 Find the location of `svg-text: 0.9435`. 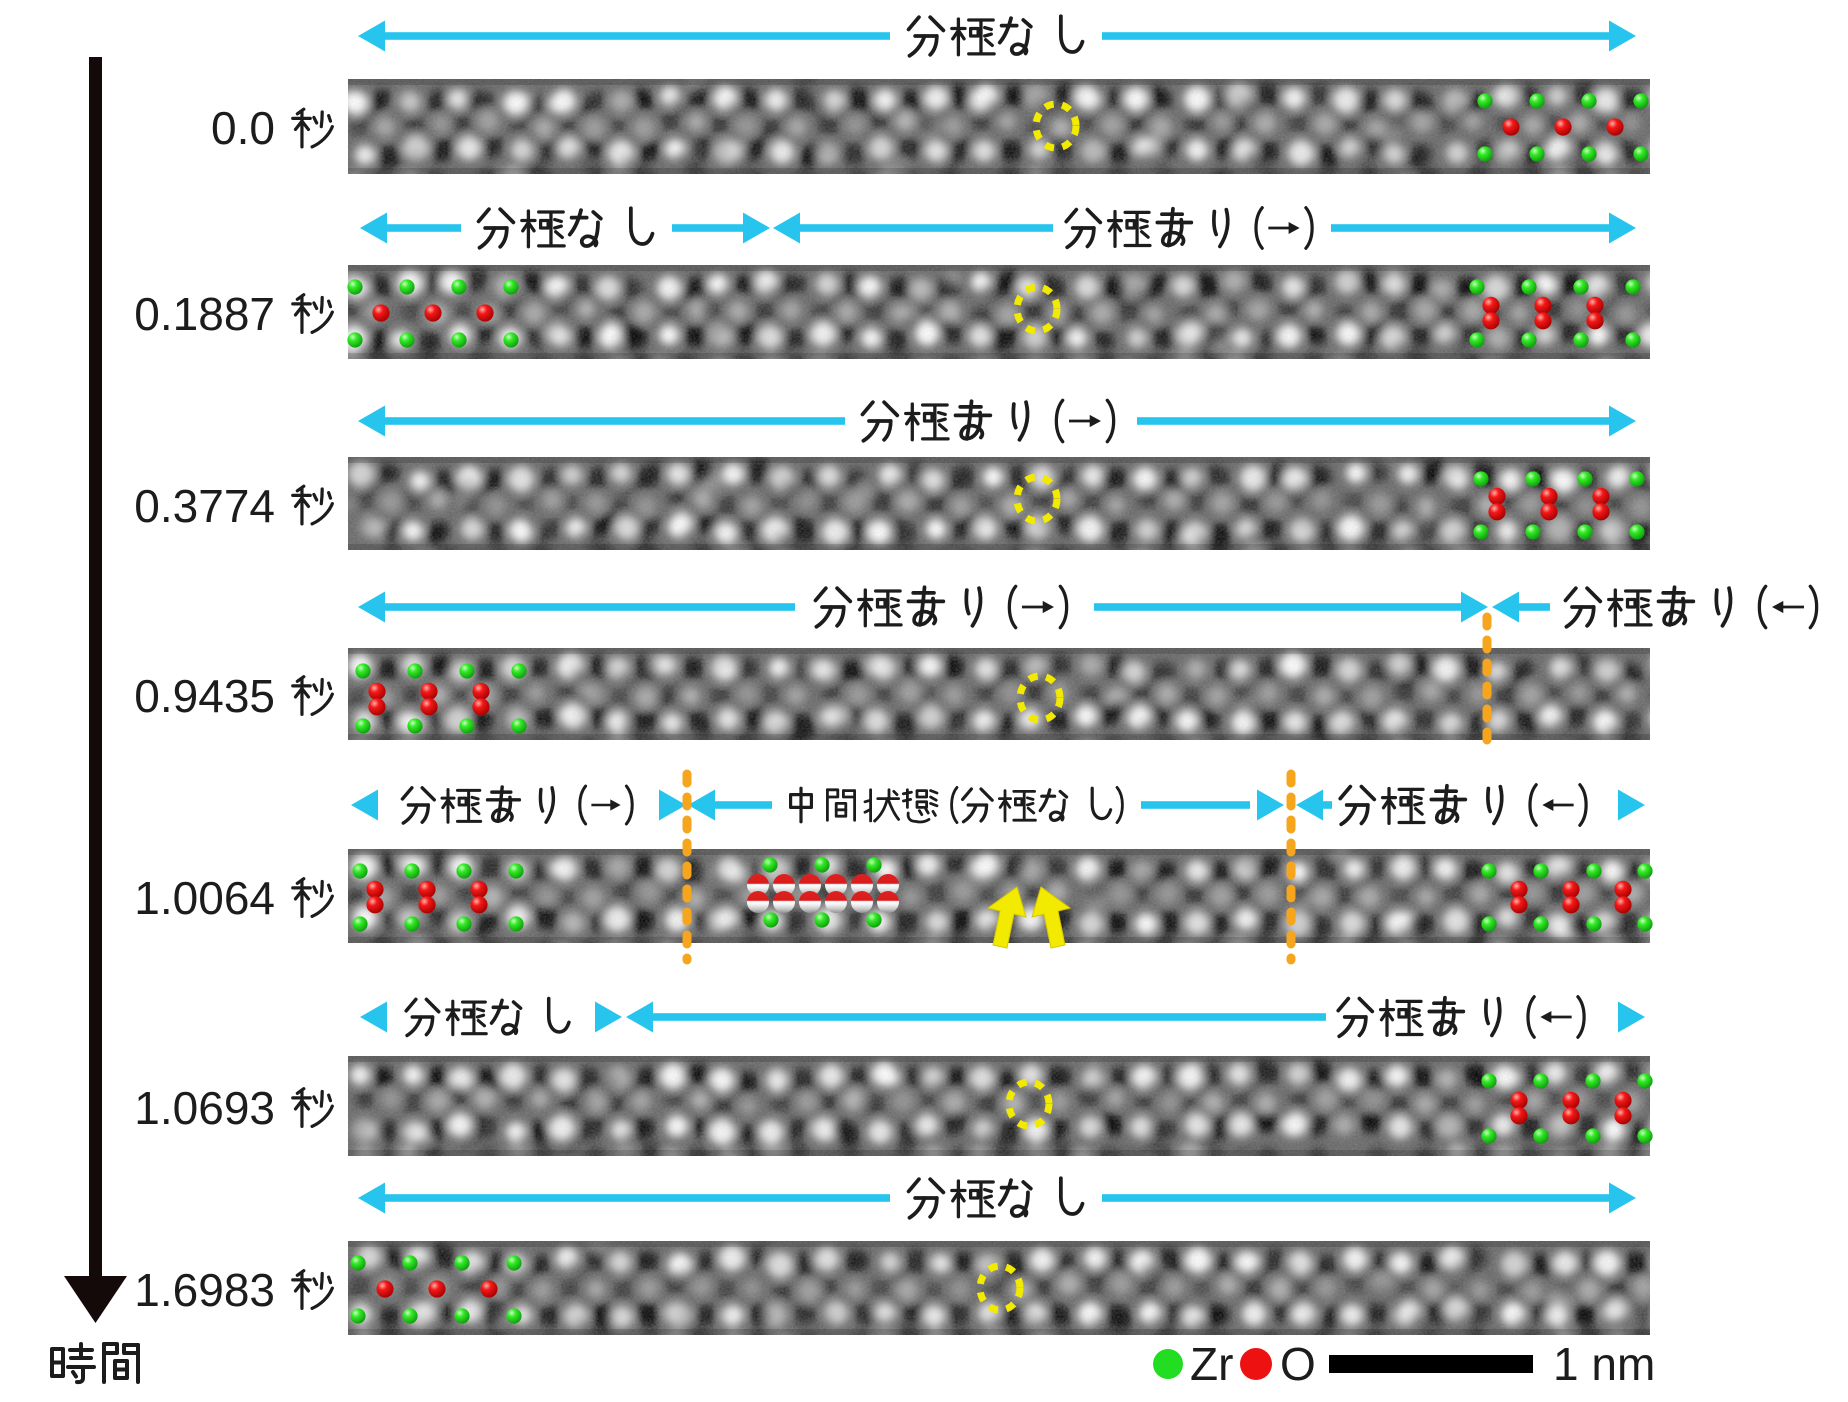

svg-text: 0.9435 is located at coordinates (204, 696).